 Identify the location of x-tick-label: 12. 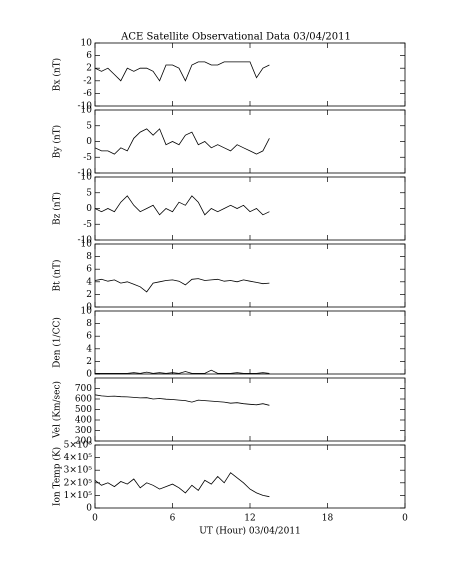
(249, 519).